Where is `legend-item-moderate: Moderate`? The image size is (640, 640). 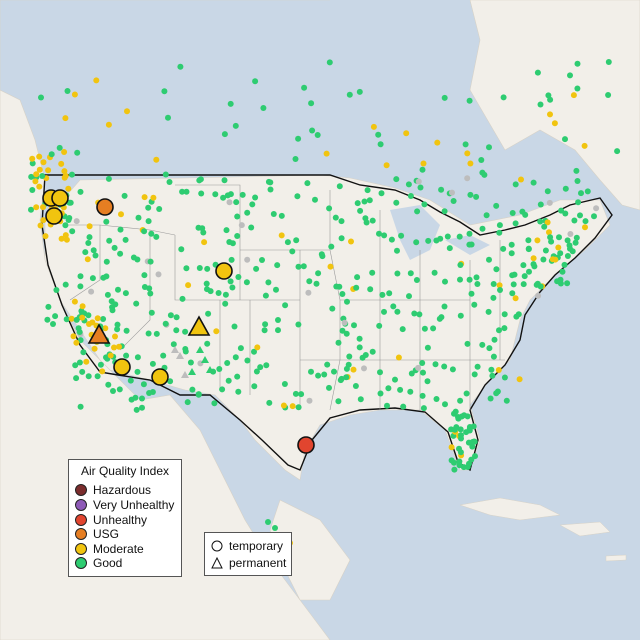 legend-item-moderate: Moderate is located at coordinates (109, 549).